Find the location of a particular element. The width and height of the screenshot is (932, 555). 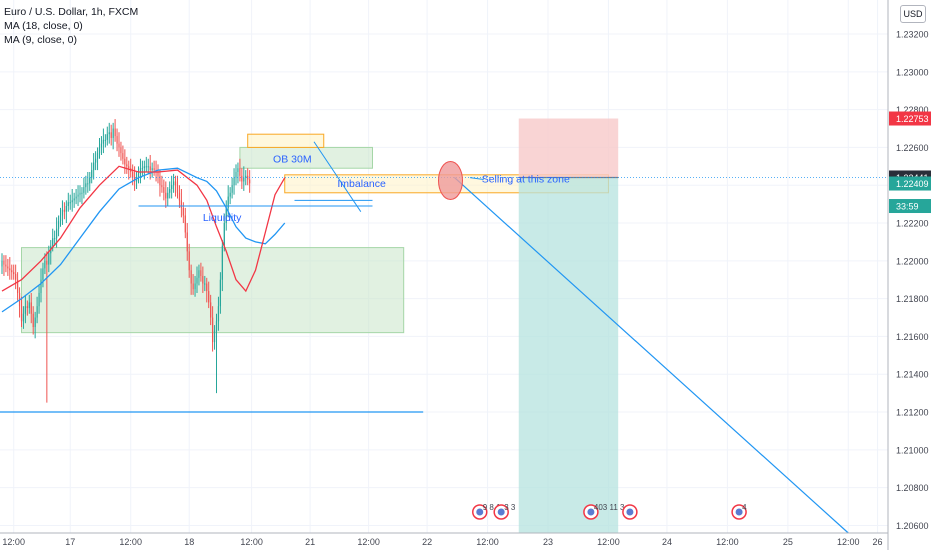

liquidity-label: Liquidity is located at coordinates (222, 218).